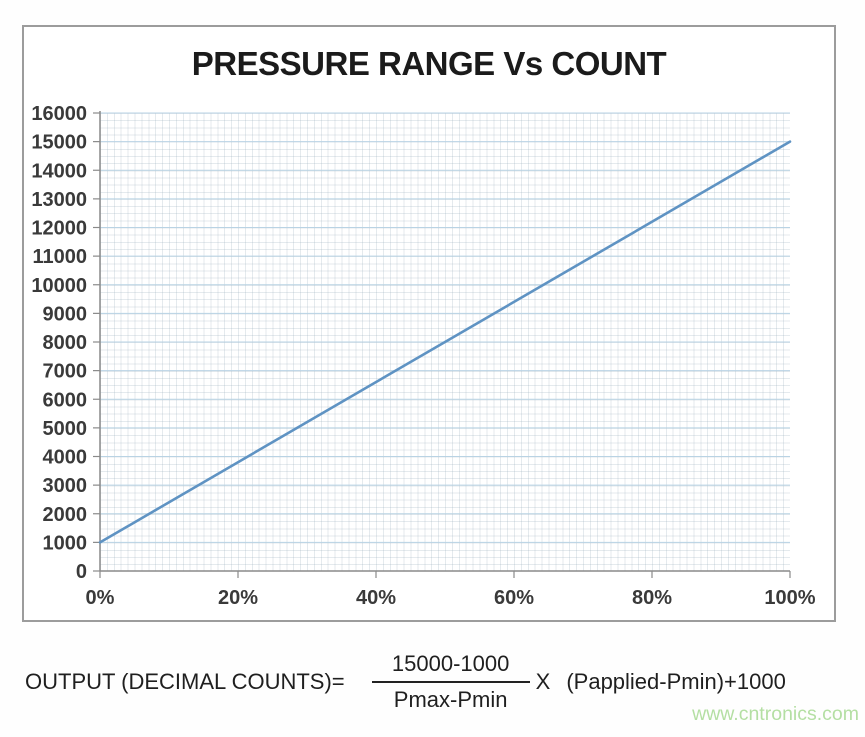  I want to click on formula-multiply-sign: X, so click(543, 681).